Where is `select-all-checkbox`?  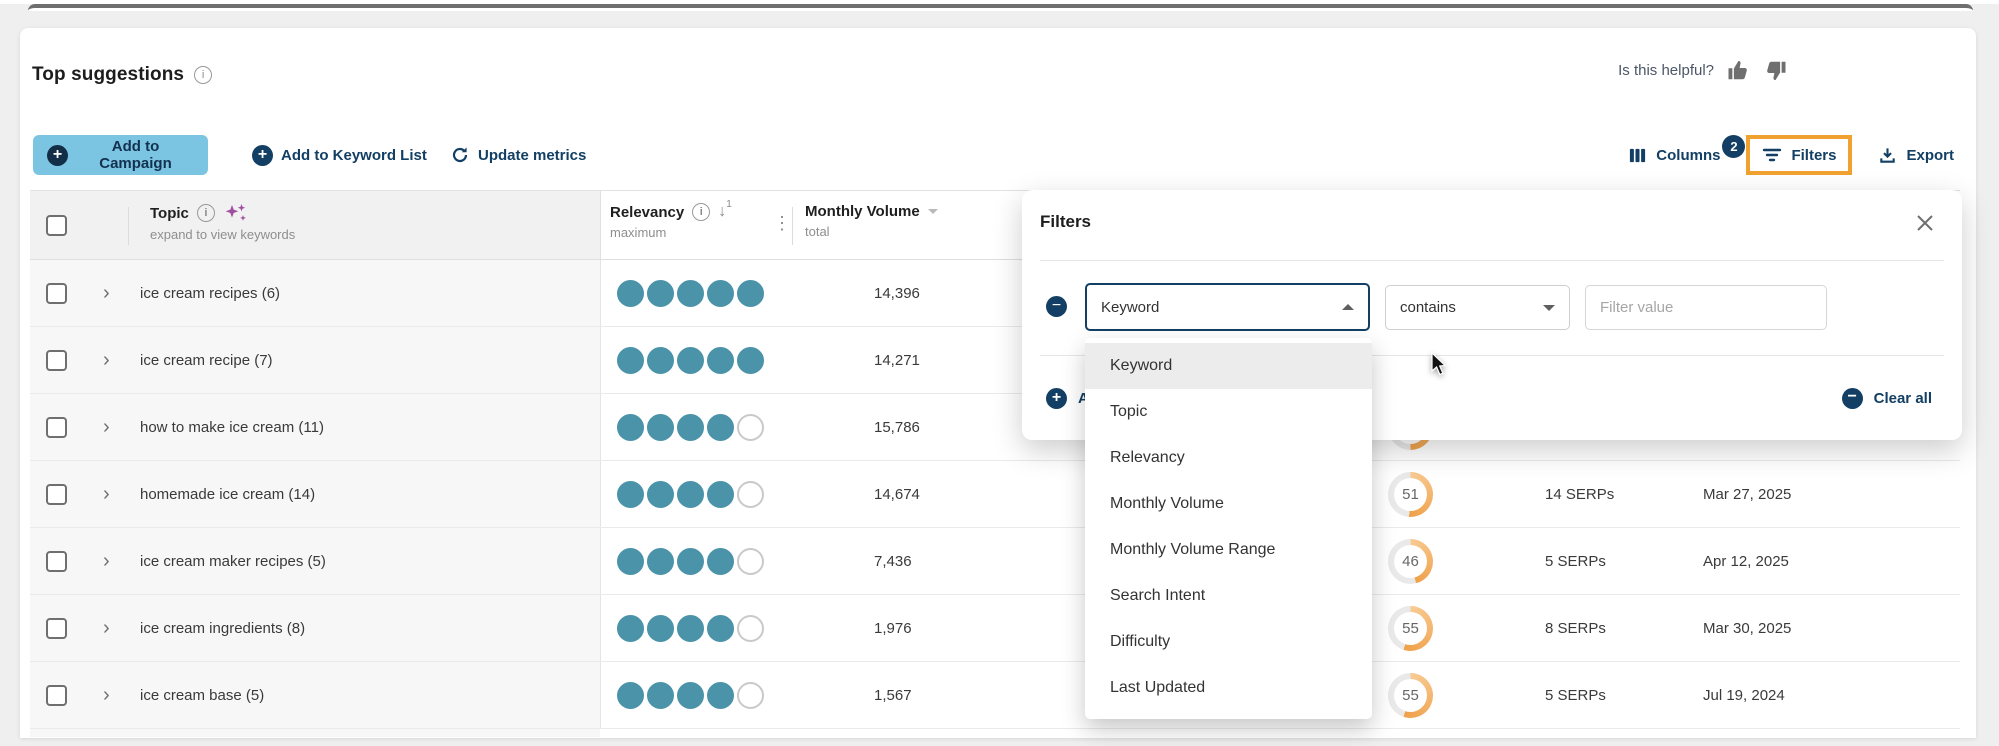
select-all-checkbox is located at coordinates (56, 225).